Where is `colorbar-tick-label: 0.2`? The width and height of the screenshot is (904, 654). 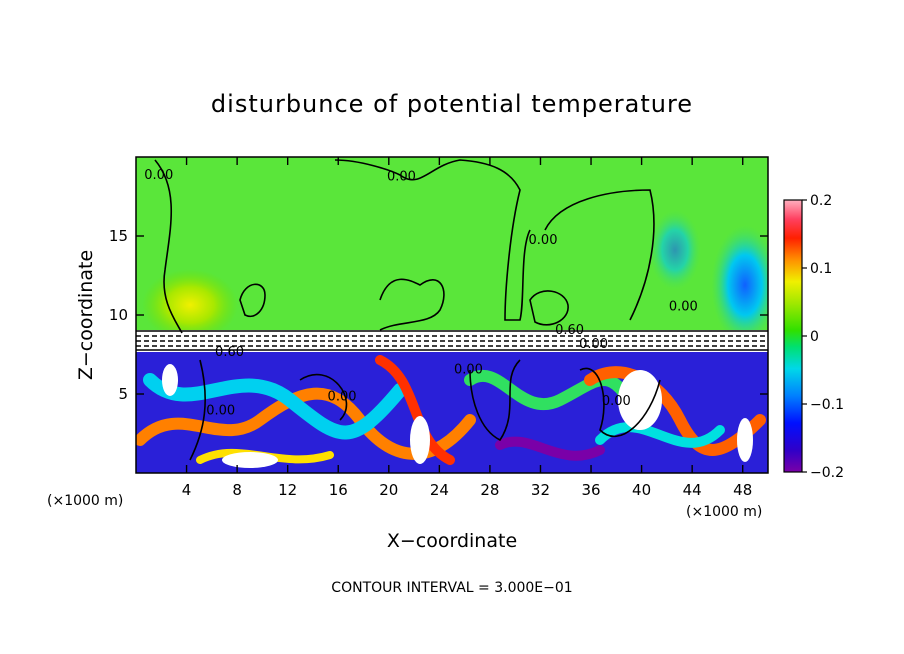 colorbar-tick-label: 0.2 is located at coordinates (821, 201).